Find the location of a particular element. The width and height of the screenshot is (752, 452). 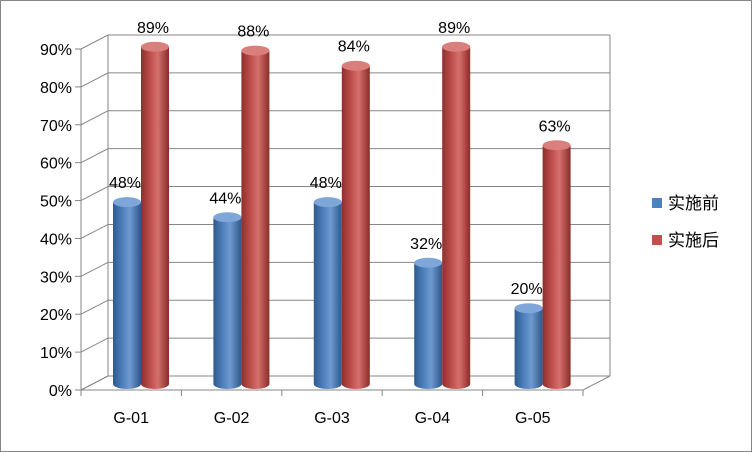

y-tick-label: 80% is located at coordinates (56, 88).